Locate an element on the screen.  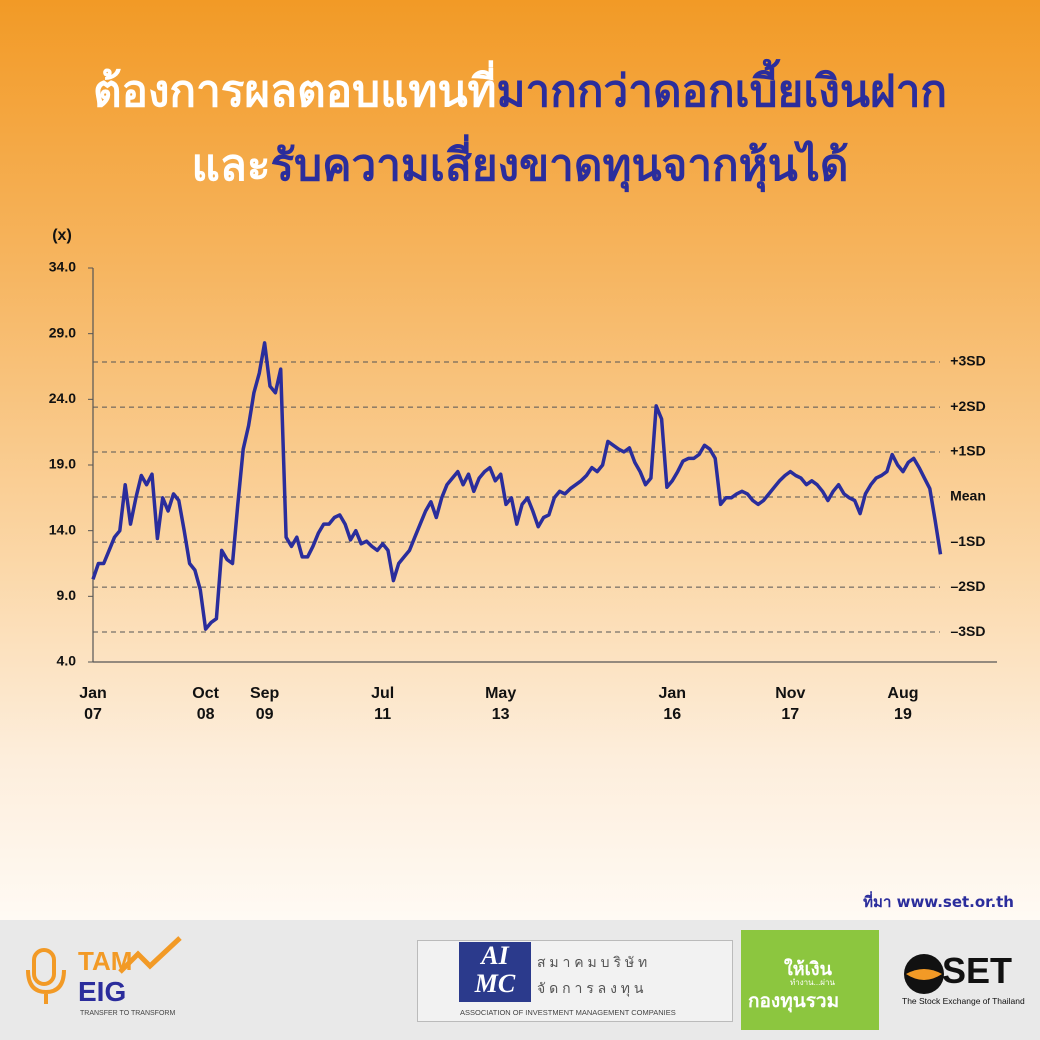
aimc-logo: AI MC is located at coordinates (495, 972).